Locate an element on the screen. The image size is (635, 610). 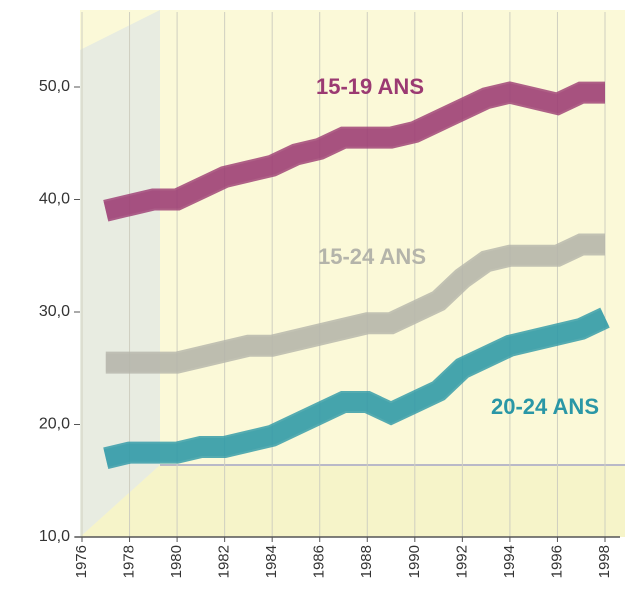
x-tick-label: 1980 is located at coordinates (176, 561).